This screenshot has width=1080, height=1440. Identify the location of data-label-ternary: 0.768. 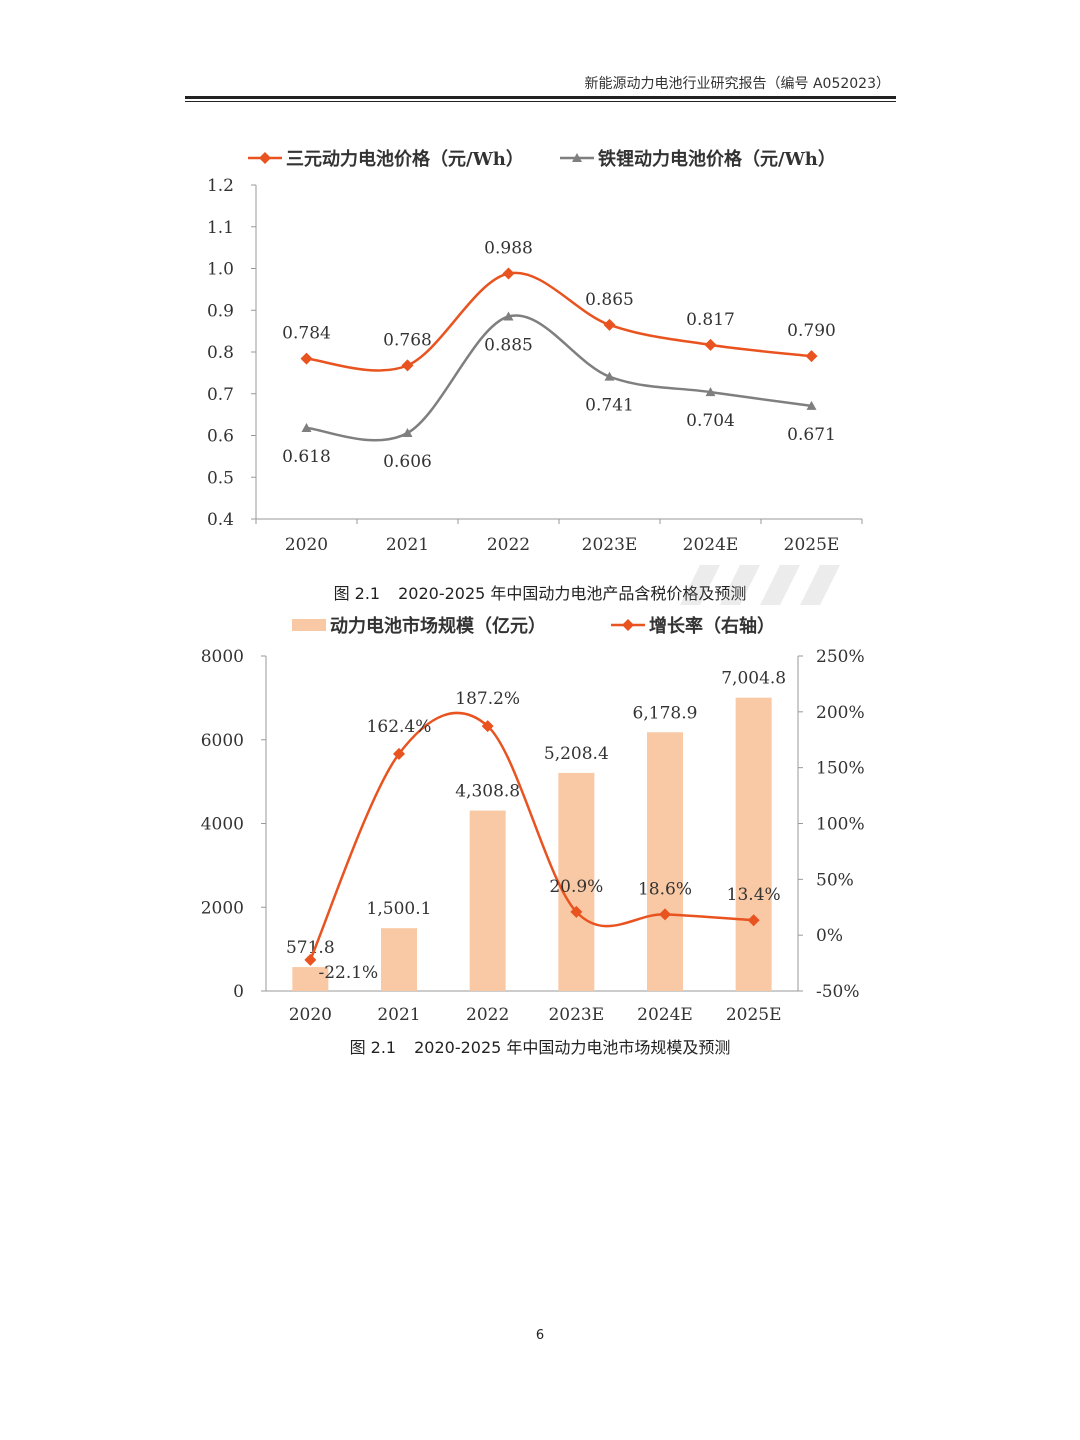
(407, 340).